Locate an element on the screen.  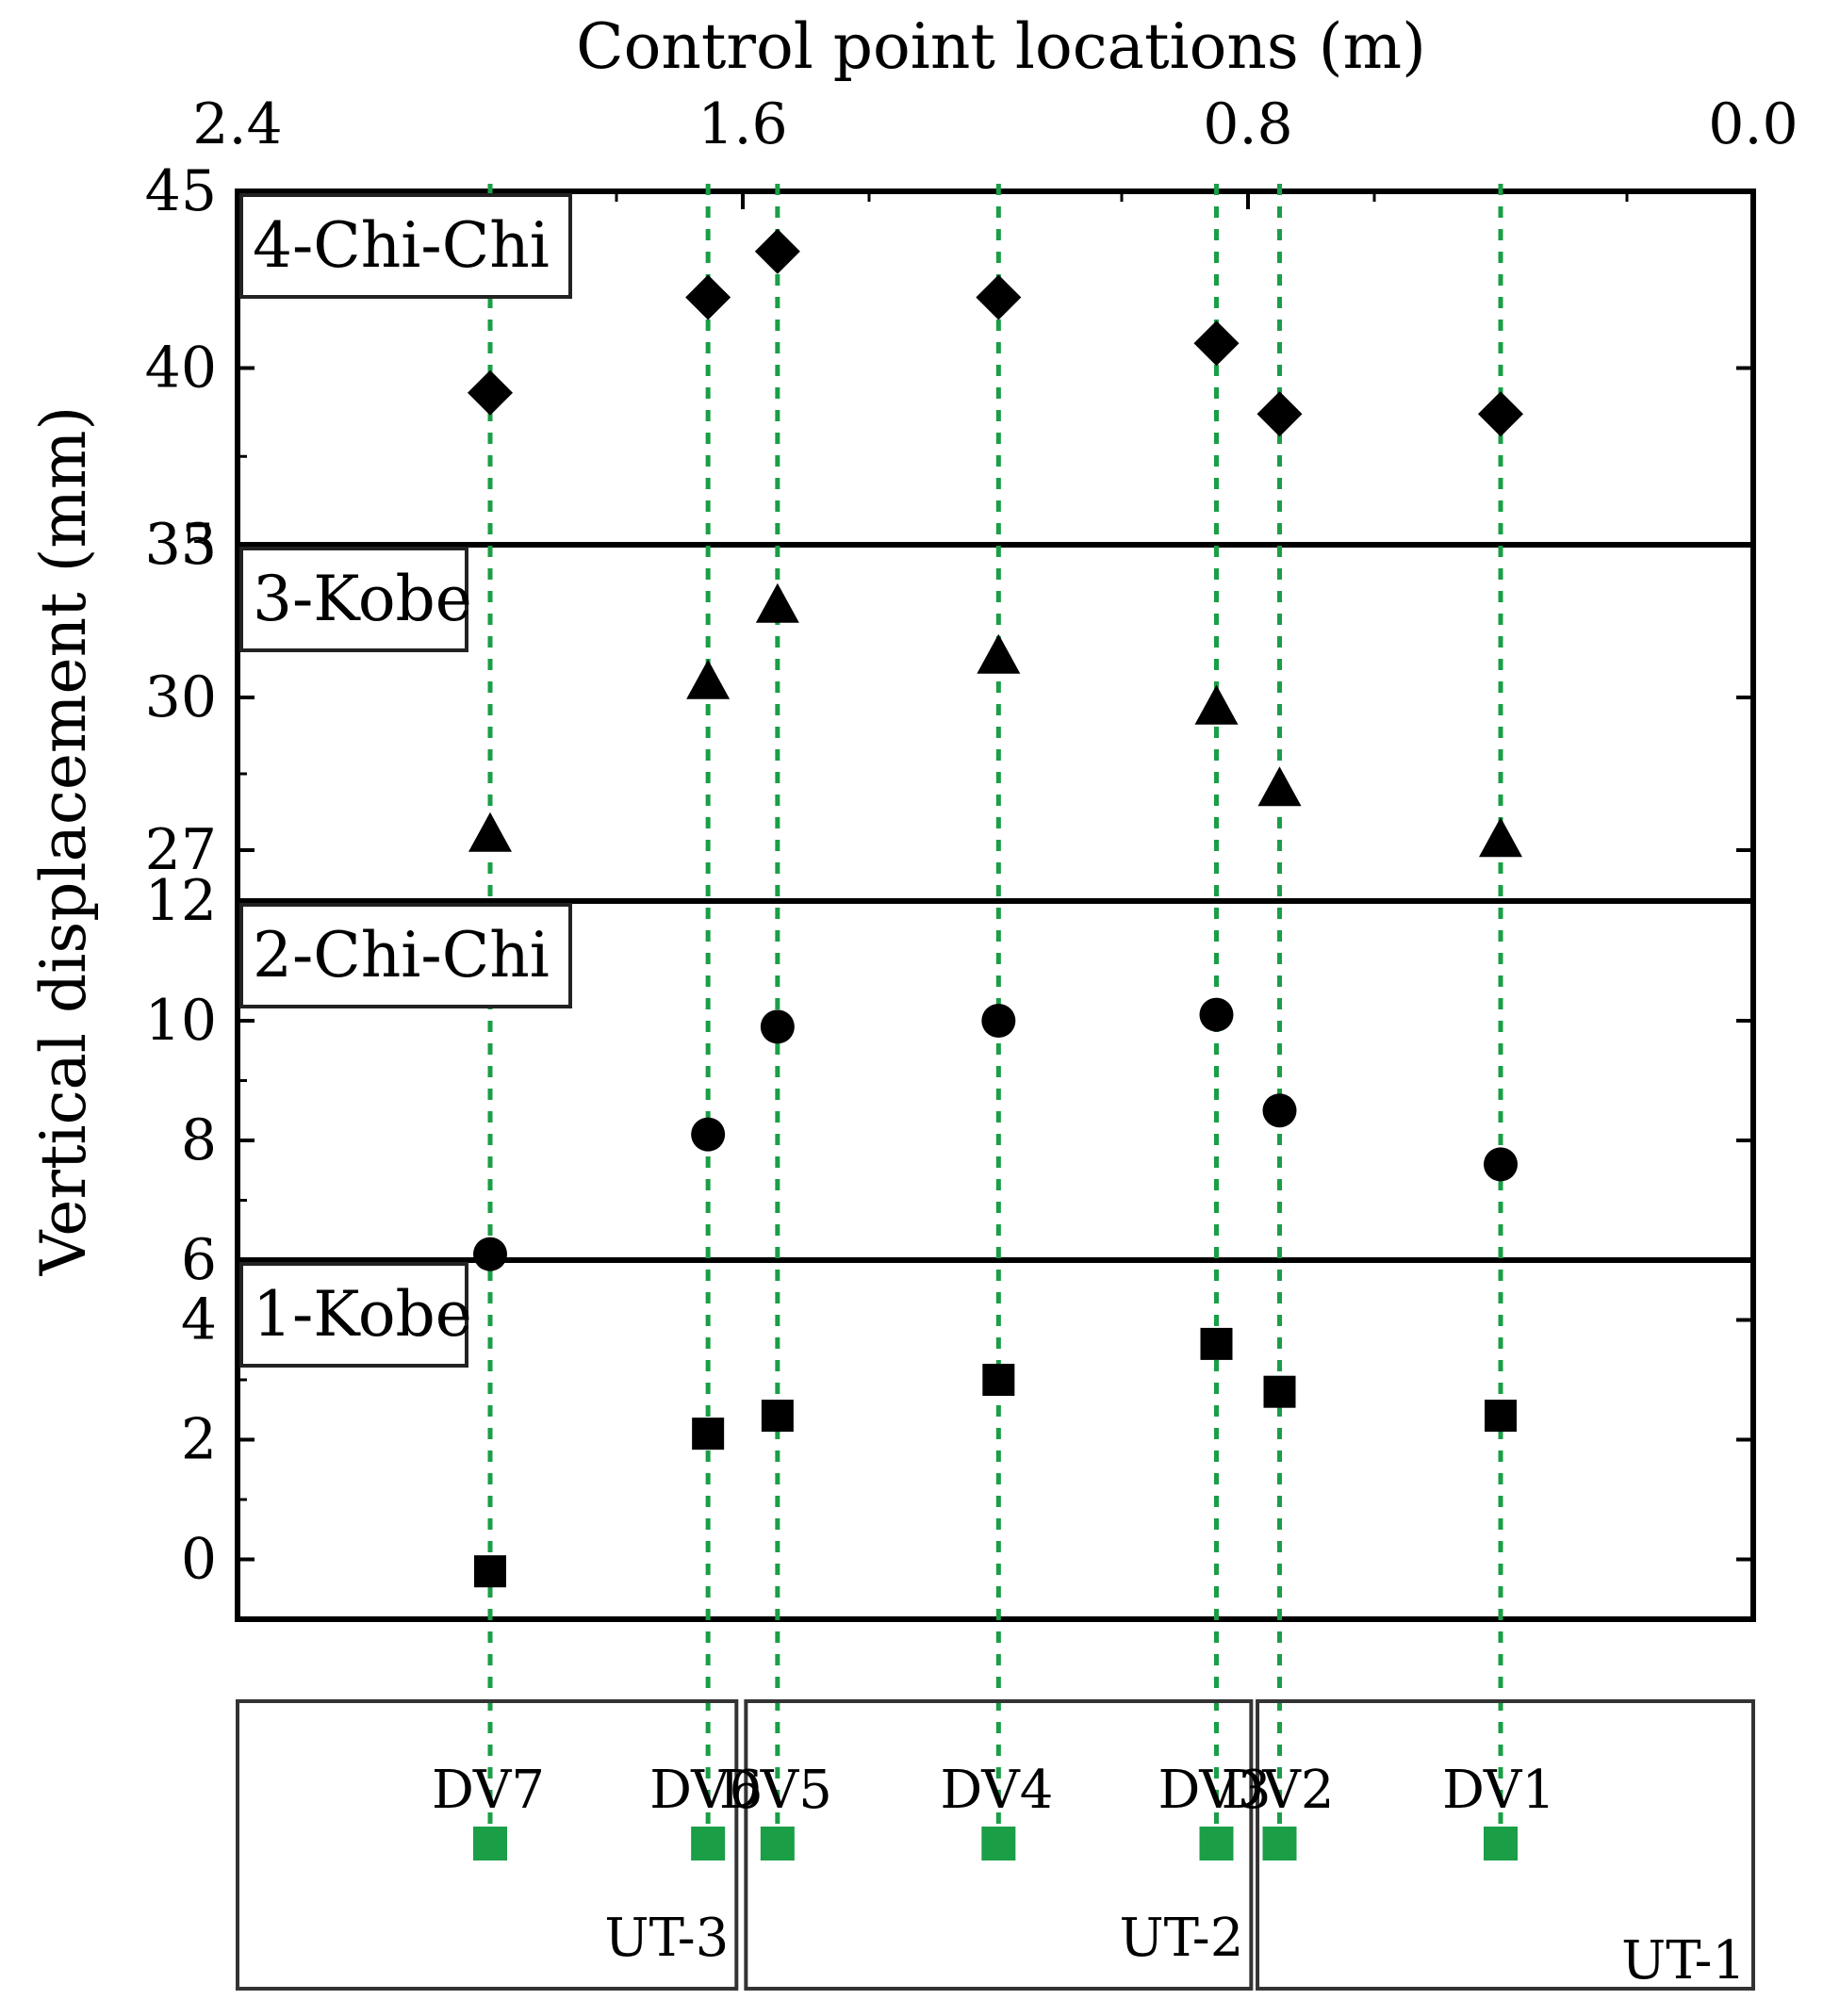
y-tick-label: 30 is located at coordinates (181, 697).